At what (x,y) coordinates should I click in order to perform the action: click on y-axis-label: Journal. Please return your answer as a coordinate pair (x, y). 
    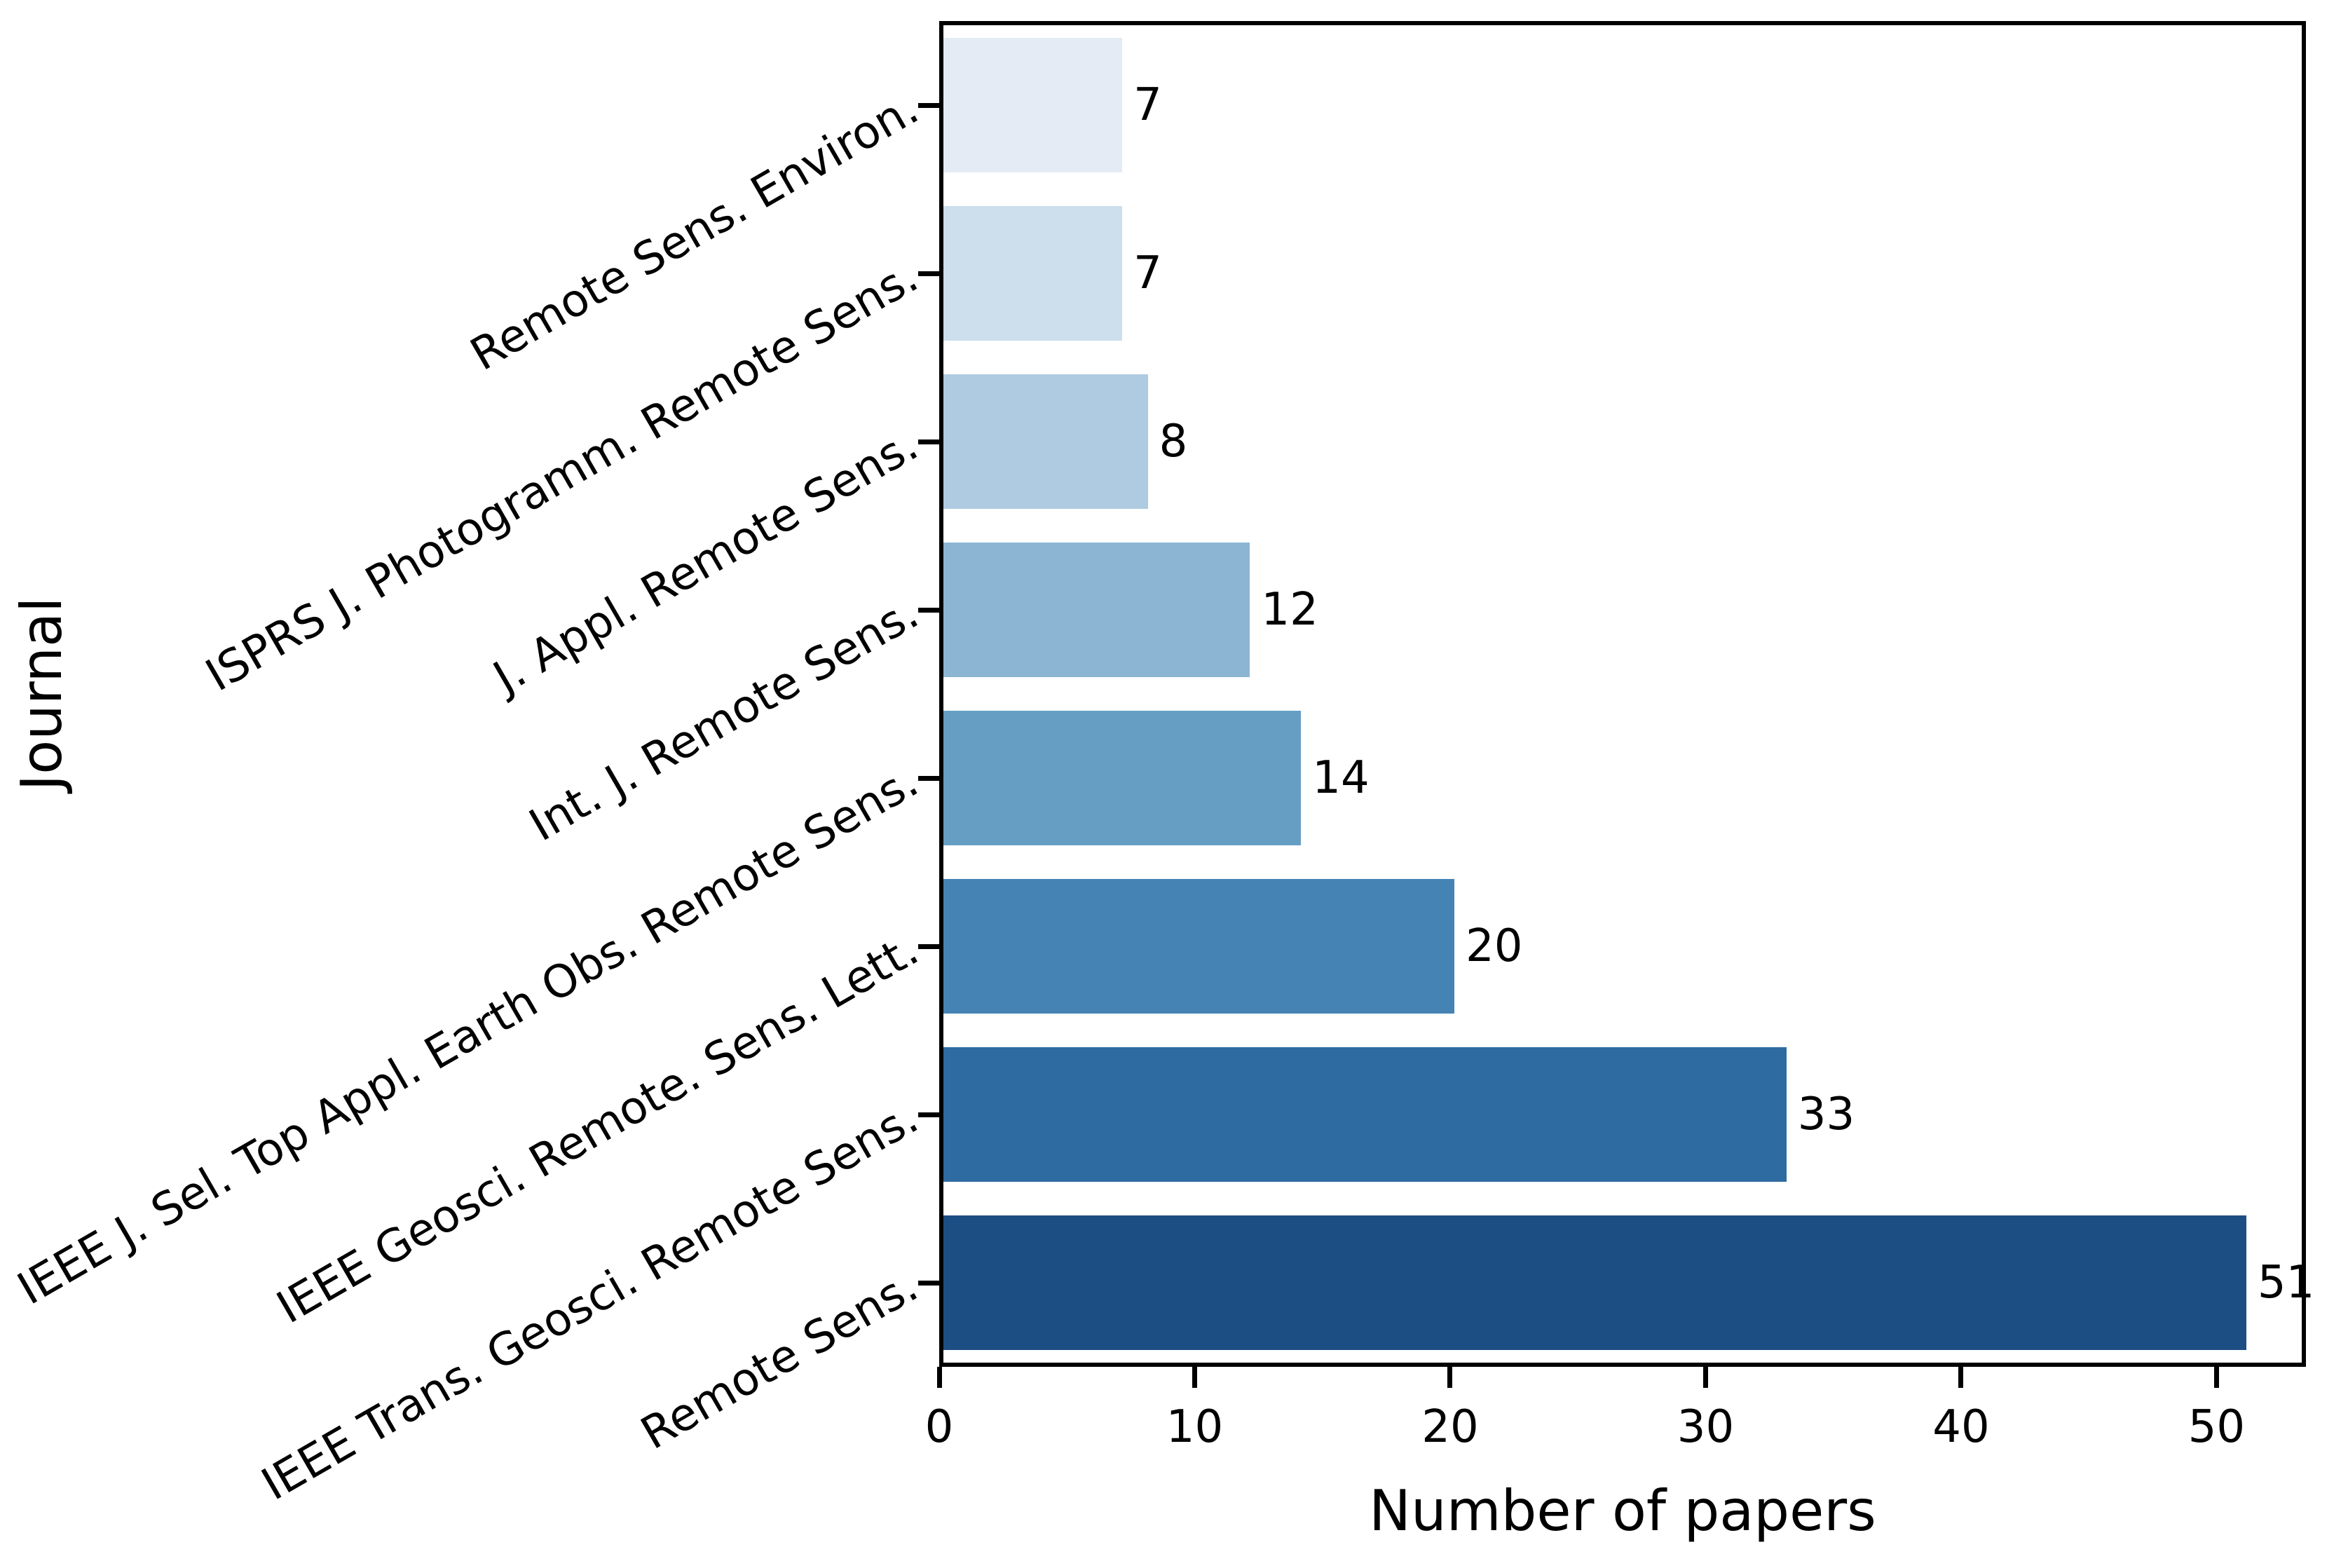
    Looking at the image, I should click on (42, 693).